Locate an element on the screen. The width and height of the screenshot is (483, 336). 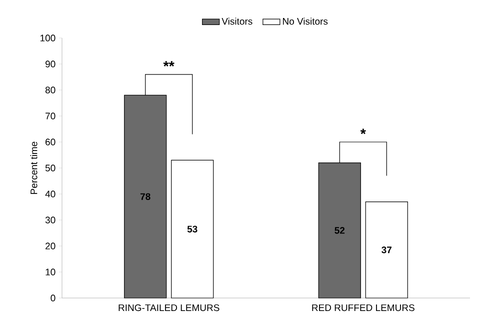
annotation: ** is located at coordinates (168, 63).